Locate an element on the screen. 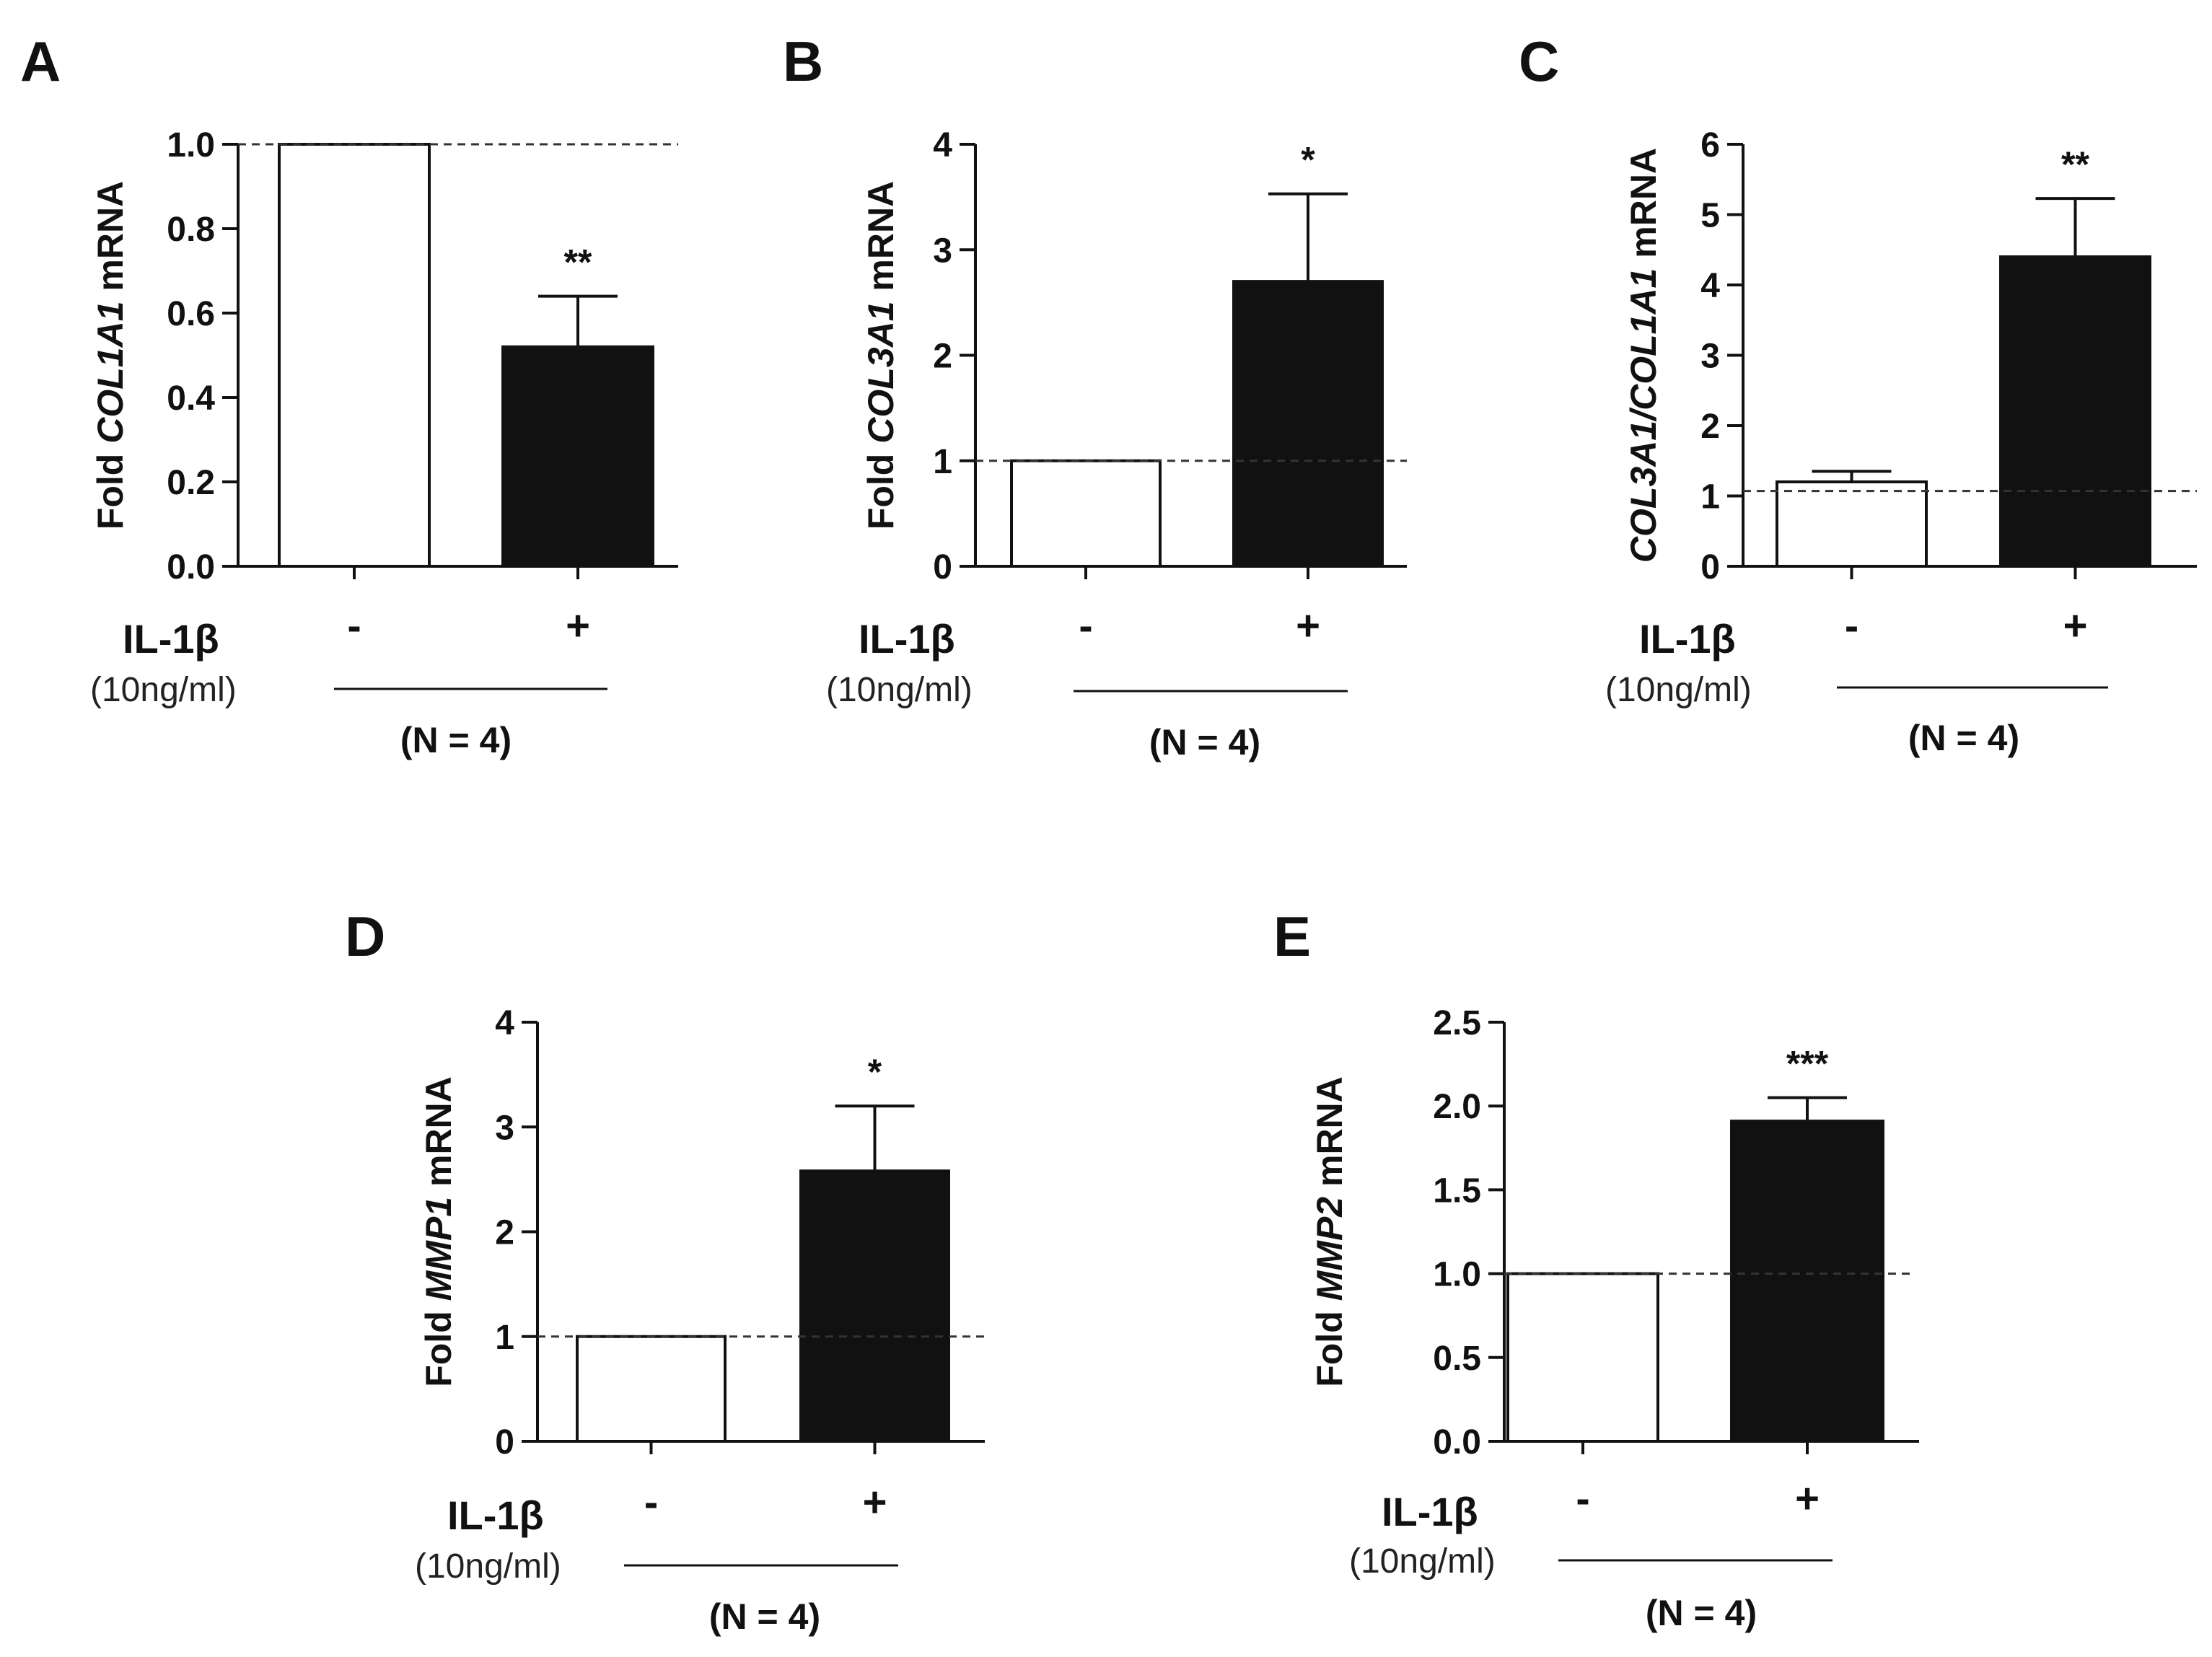  panel-letter: B is located at coordinates (803, 61).